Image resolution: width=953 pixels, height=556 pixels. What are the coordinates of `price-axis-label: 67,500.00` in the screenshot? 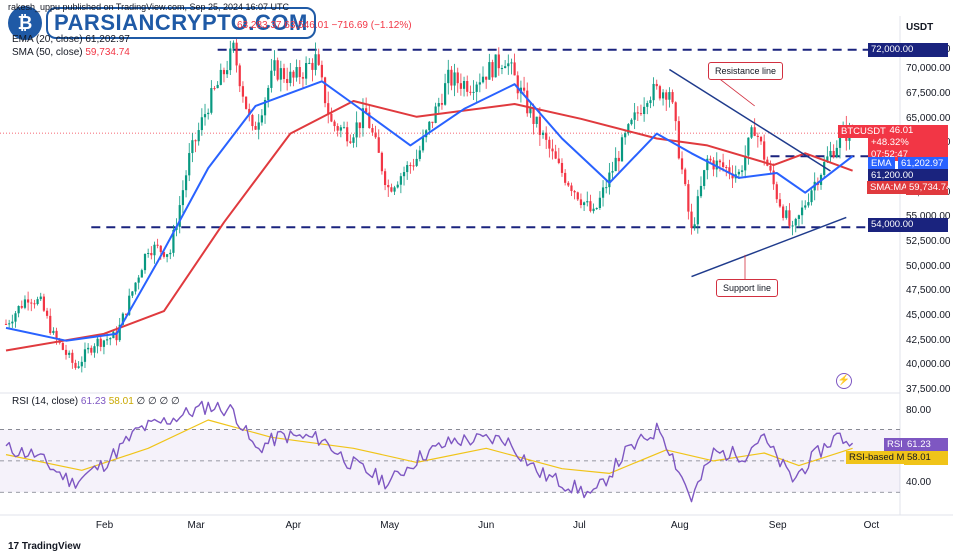 It's located at (928, 94).